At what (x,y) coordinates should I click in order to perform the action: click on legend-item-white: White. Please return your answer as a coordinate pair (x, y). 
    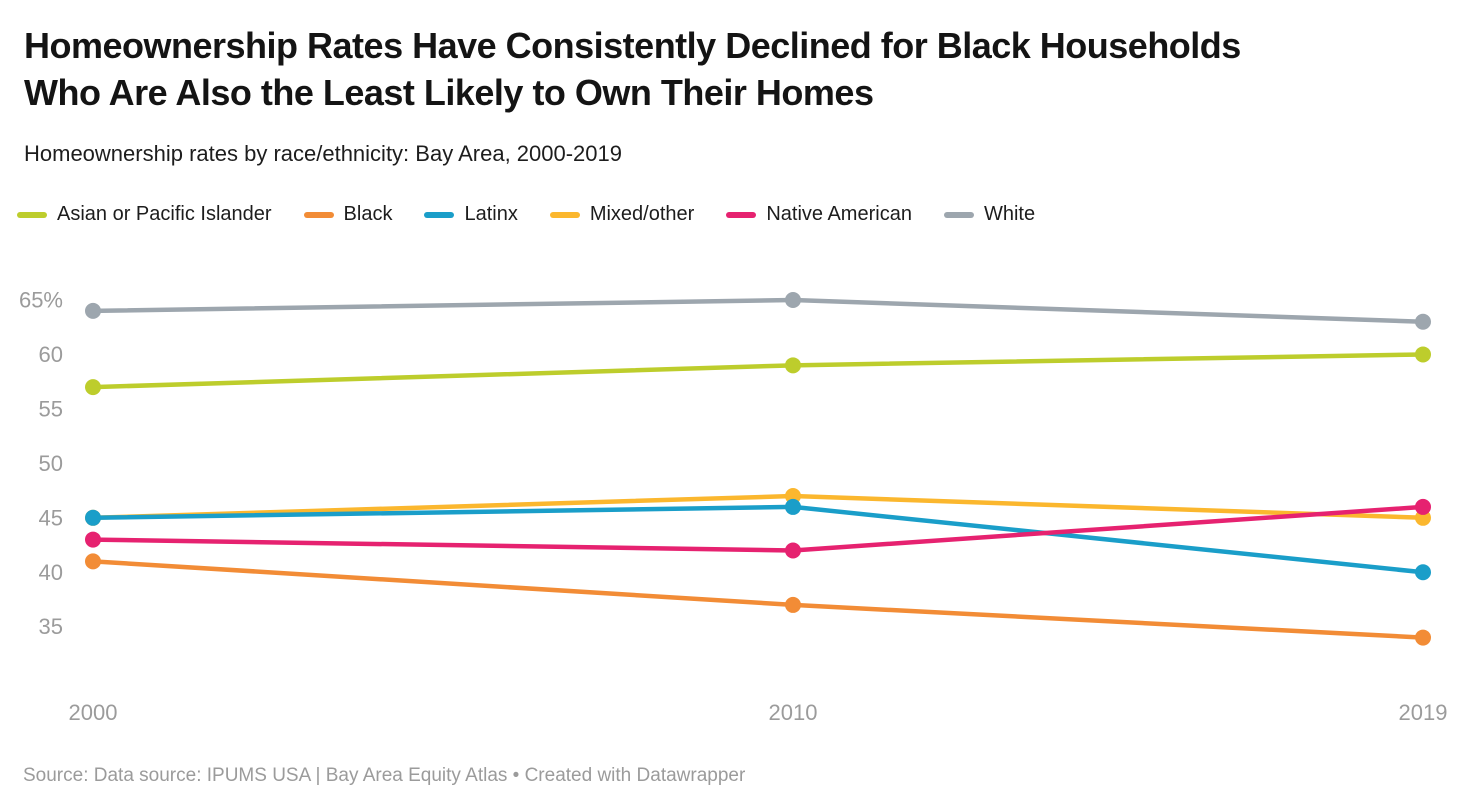
    Looking at the image, I should click on (989, 214).